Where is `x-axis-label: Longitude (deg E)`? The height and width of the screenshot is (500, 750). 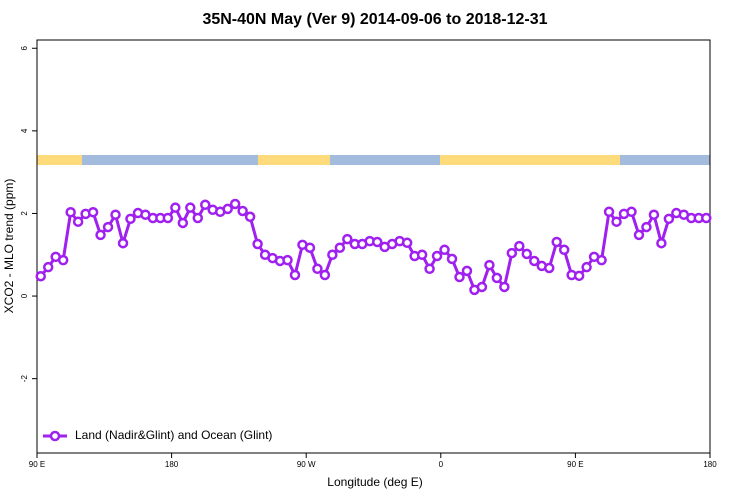 x-axis-label: Longitude (deg E) is located at coordinates (374, 482).